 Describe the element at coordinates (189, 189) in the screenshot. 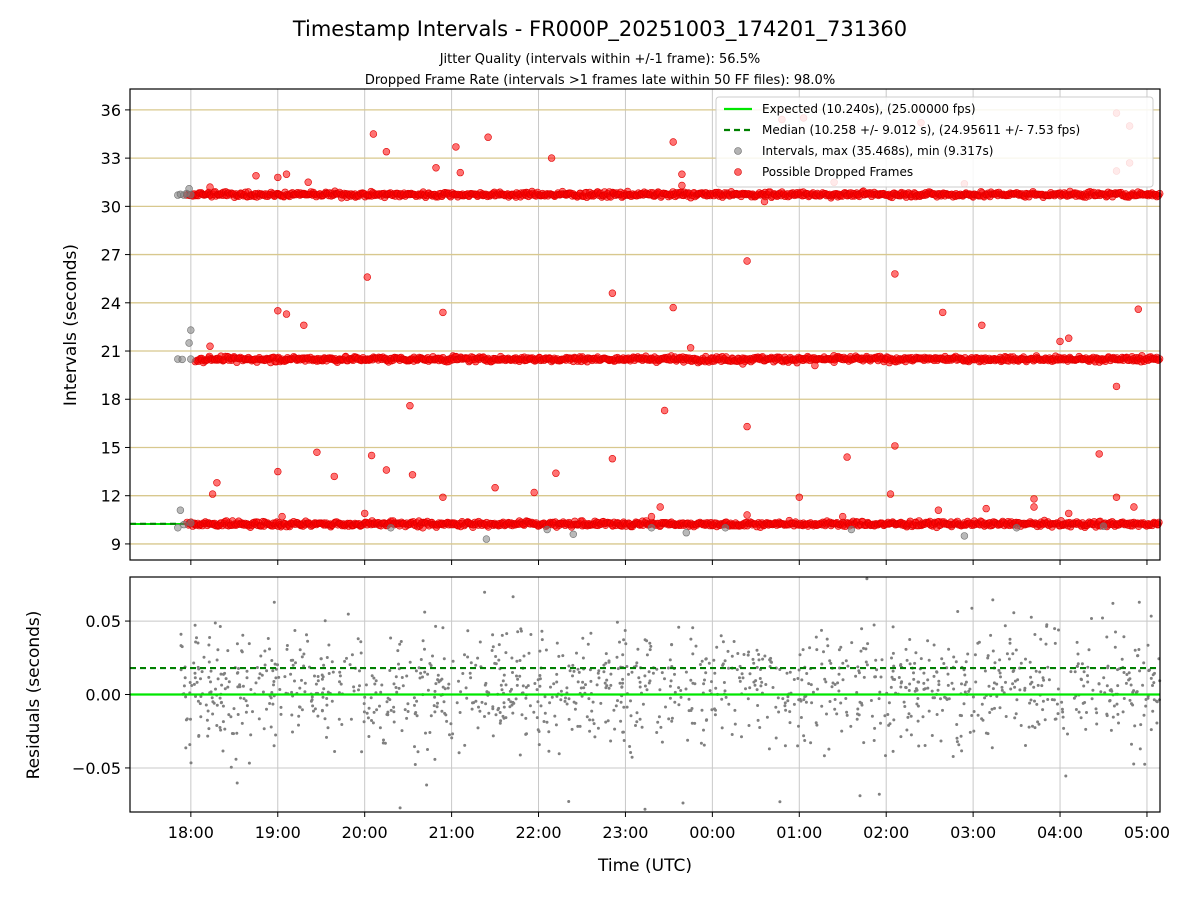

I see `interval-gray-point` at that location.